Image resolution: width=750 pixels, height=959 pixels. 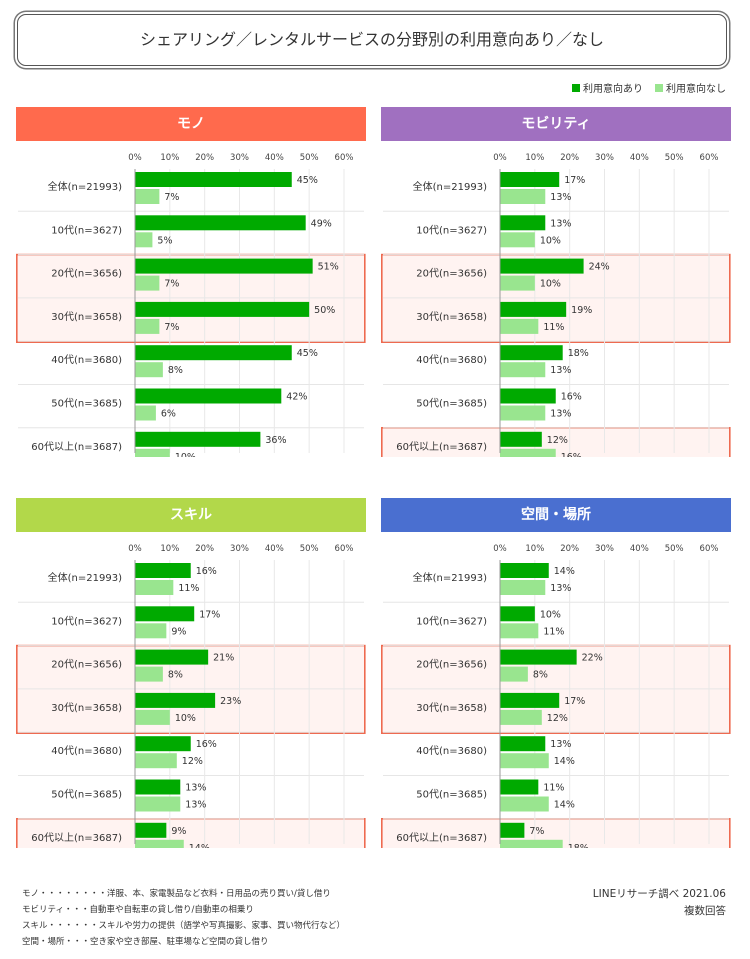 I want to click on tick-label: 30%, so click(x=239, y=158).